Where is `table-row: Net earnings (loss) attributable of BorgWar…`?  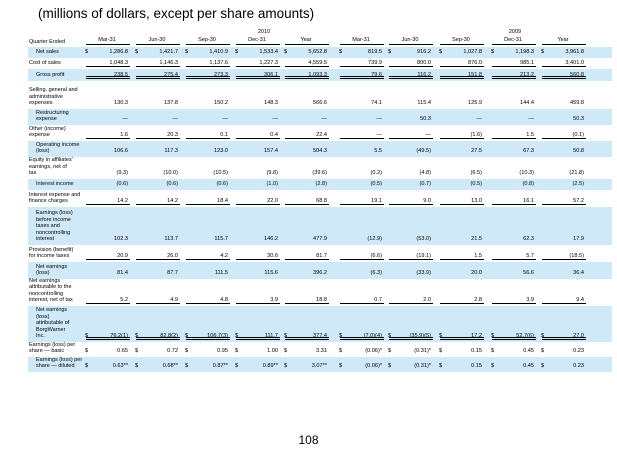
table-row: Net earnings (loss) attributable of BorgWar… is located at coordinates (320, 324).